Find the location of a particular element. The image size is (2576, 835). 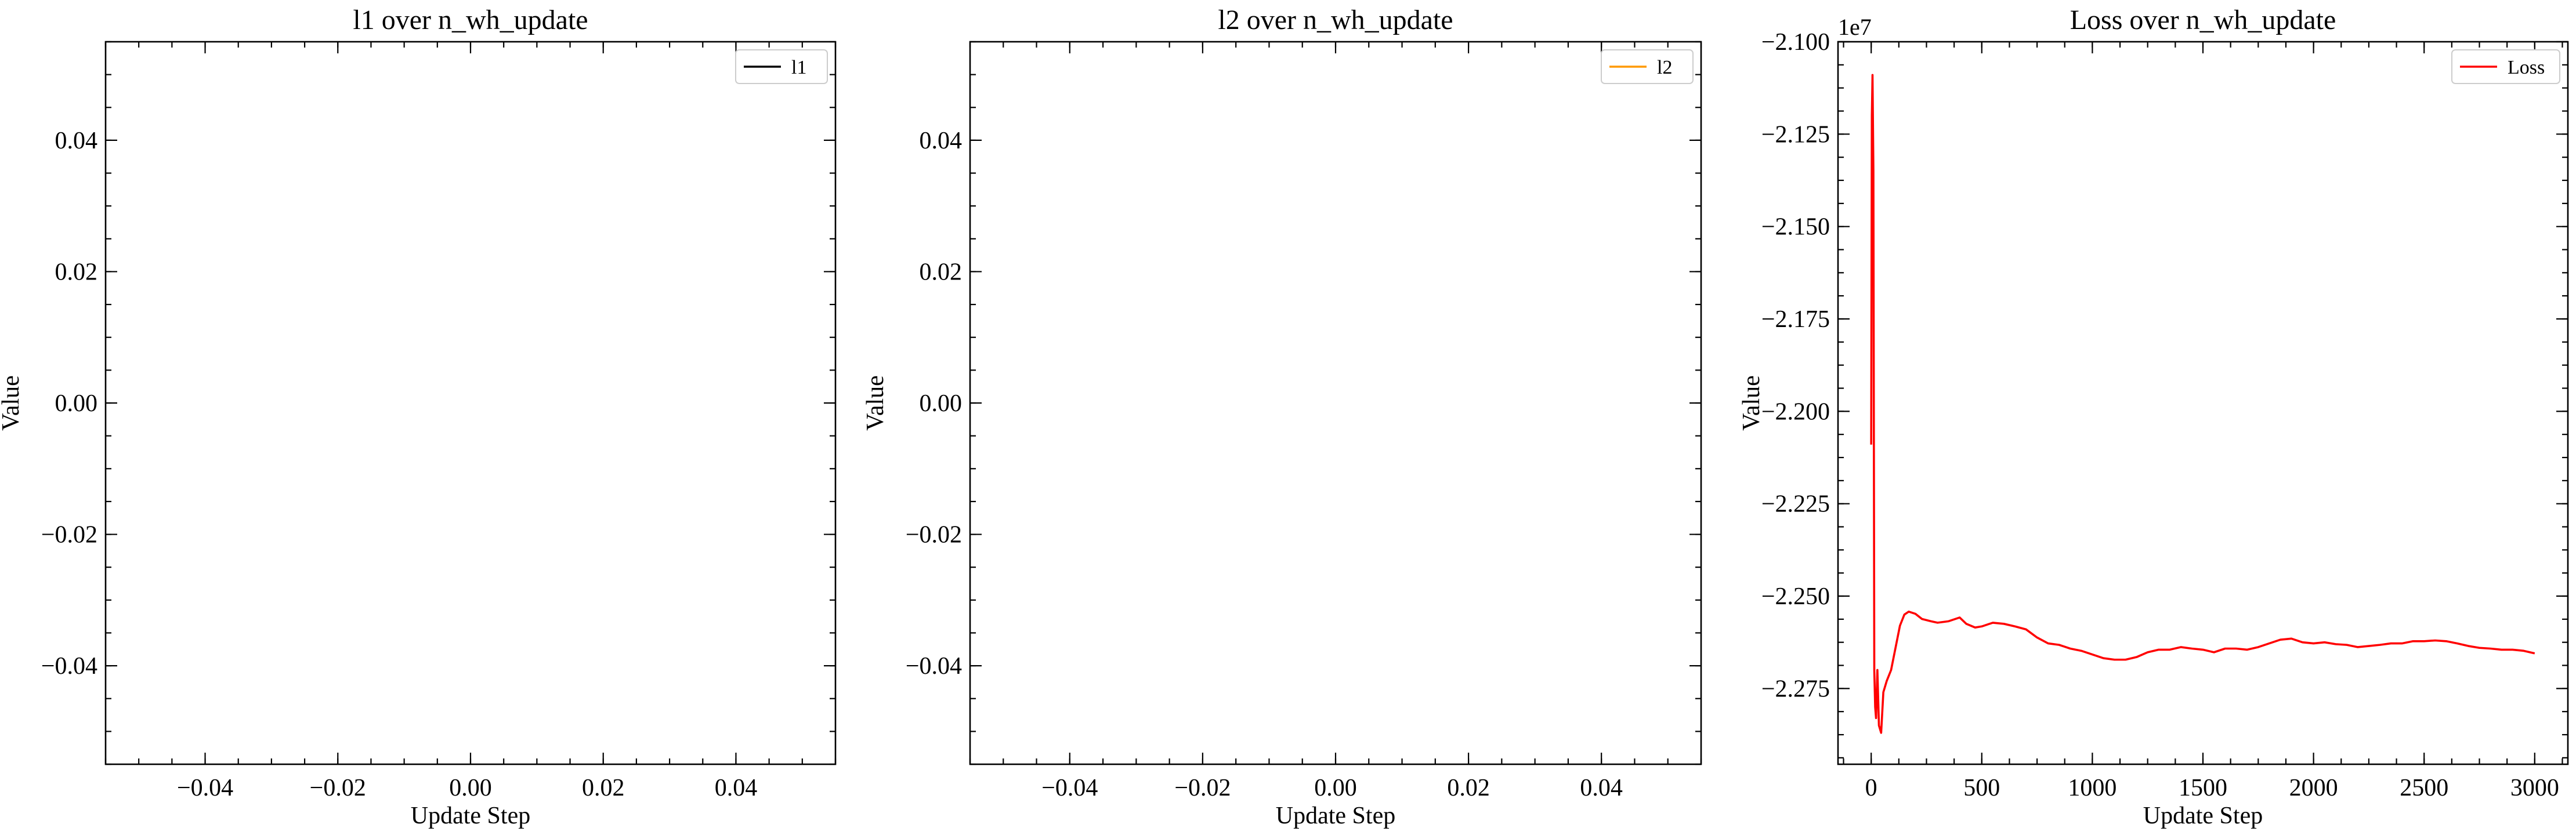

y-tick-label: −2.125 is located at coordinates (1795, 134).